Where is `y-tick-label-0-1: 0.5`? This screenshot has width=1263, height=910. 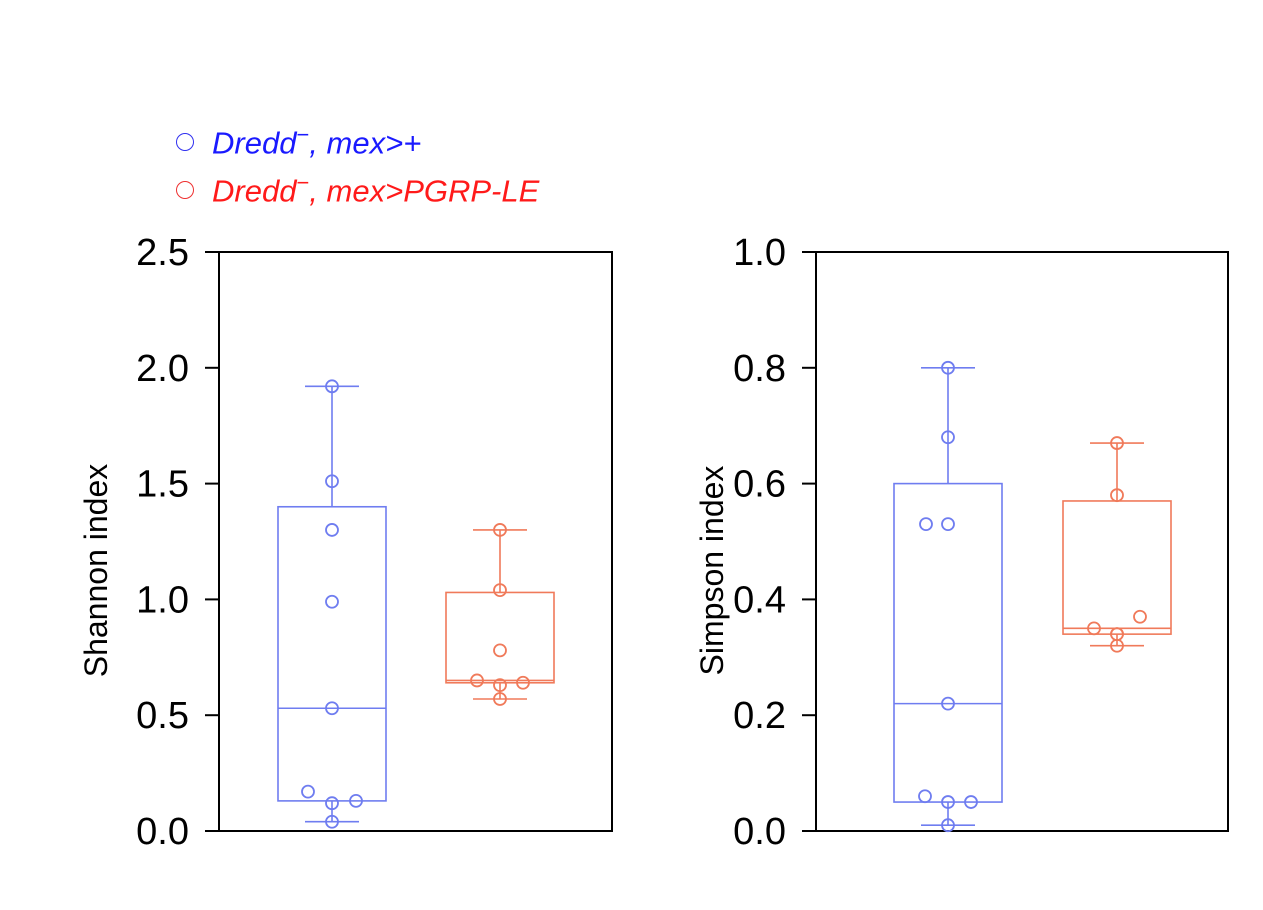 y-tick-label-0-1: 0.5 is located at coordinates (162, 716).